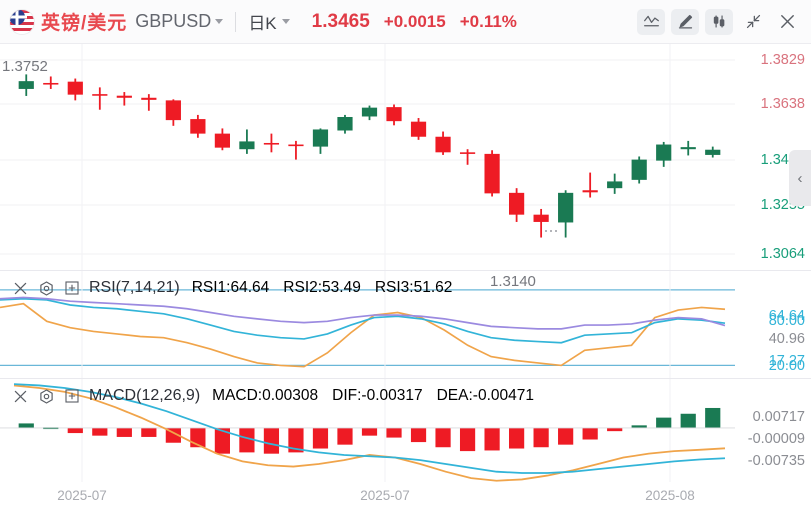  I want to click on rsi-axis-label: 40.96, so click(786, 339).